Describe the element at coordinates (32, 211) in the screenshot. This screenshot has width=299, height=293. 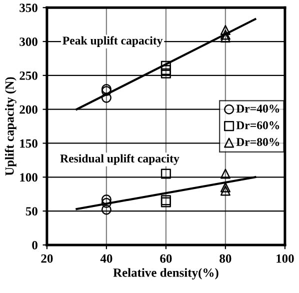
I see `y-tick-label: 50` at that location.